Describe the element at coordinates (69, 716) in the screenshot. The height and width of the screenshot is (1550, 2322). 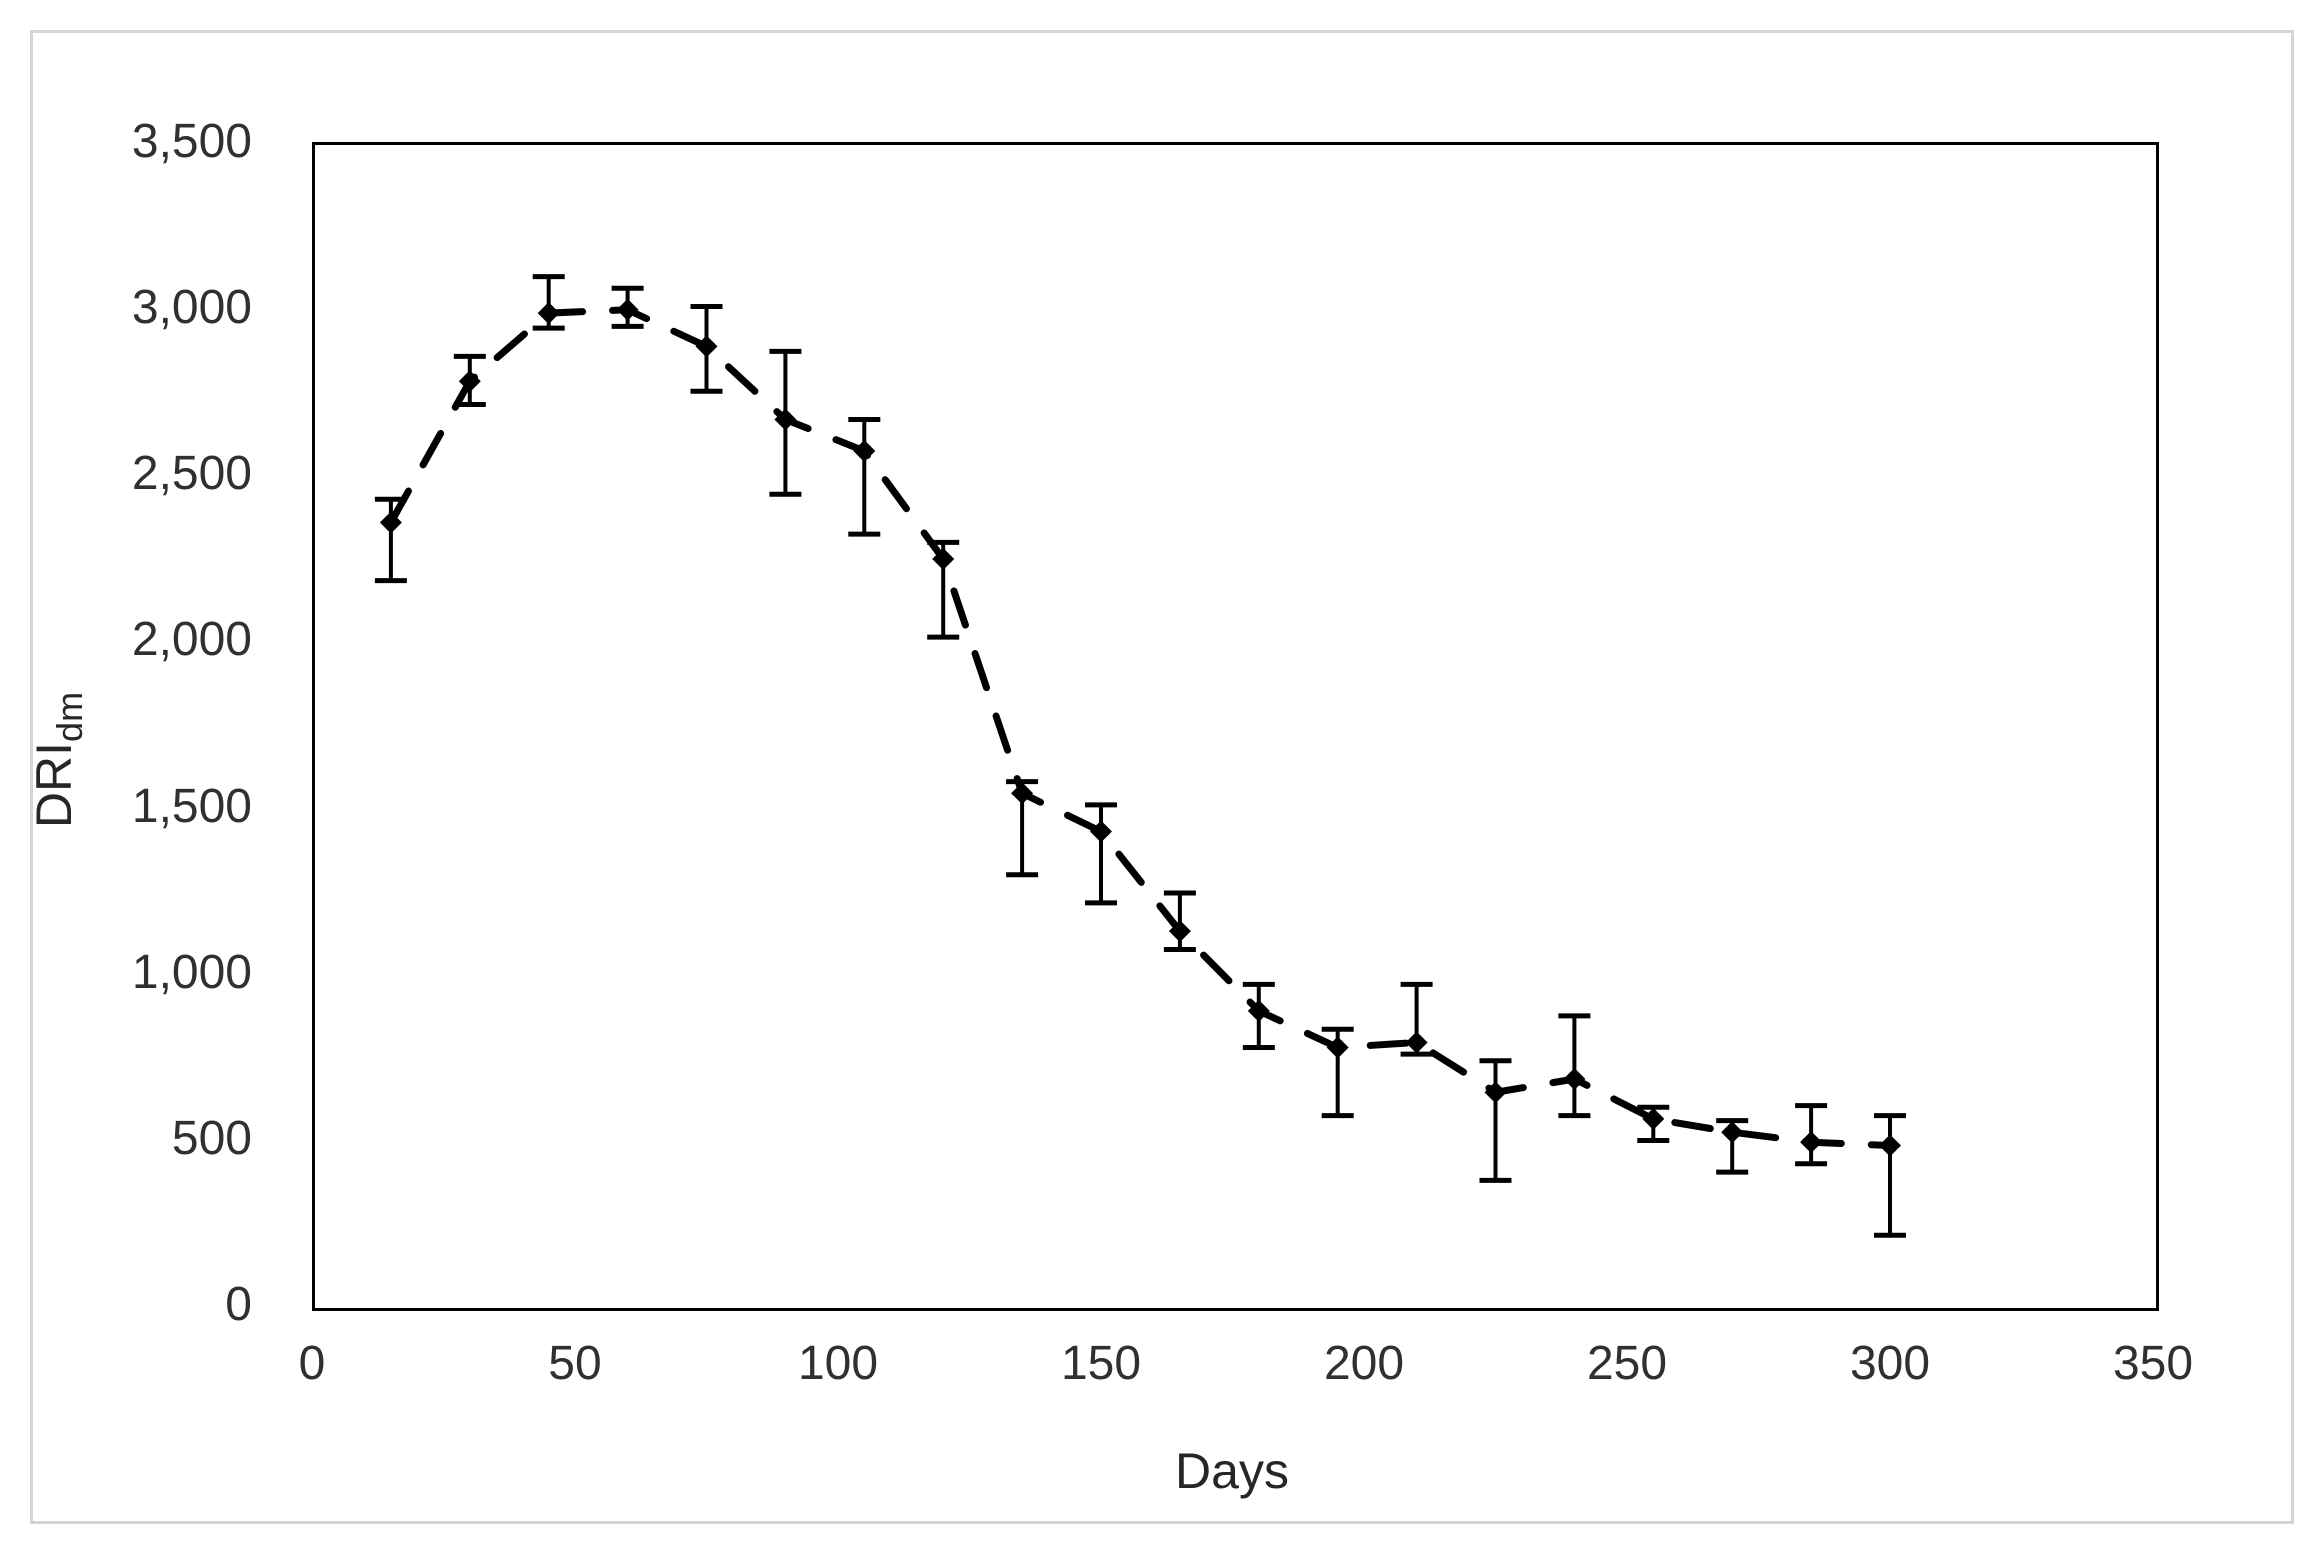
I see `y-axis-title-subscript: dm` at that location.